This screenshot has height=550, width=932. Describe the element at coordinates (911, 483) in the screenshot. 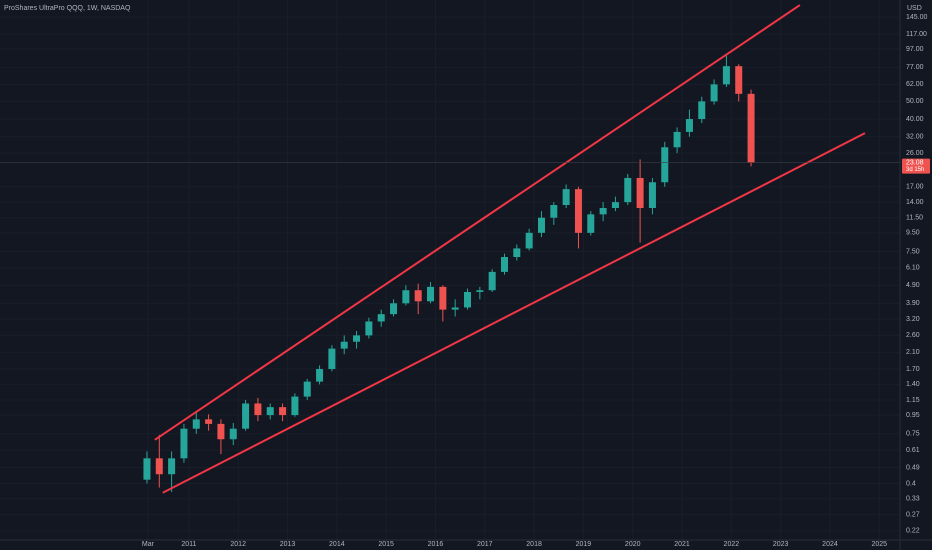

I see `y-tick-label: 0.4` at that location.